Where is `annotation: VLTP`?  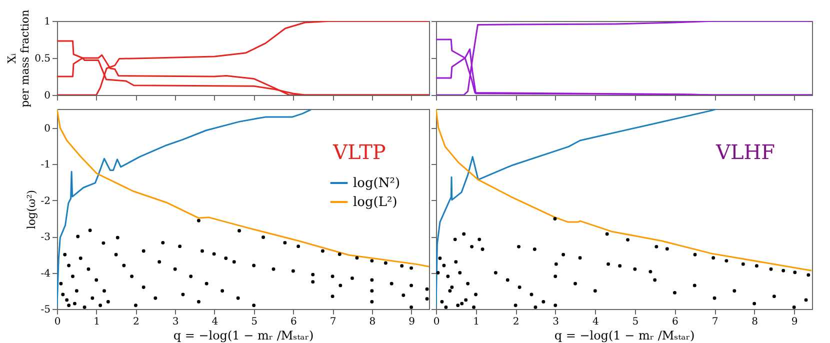 annotation: VLTP is located at coordinates (359, 152).